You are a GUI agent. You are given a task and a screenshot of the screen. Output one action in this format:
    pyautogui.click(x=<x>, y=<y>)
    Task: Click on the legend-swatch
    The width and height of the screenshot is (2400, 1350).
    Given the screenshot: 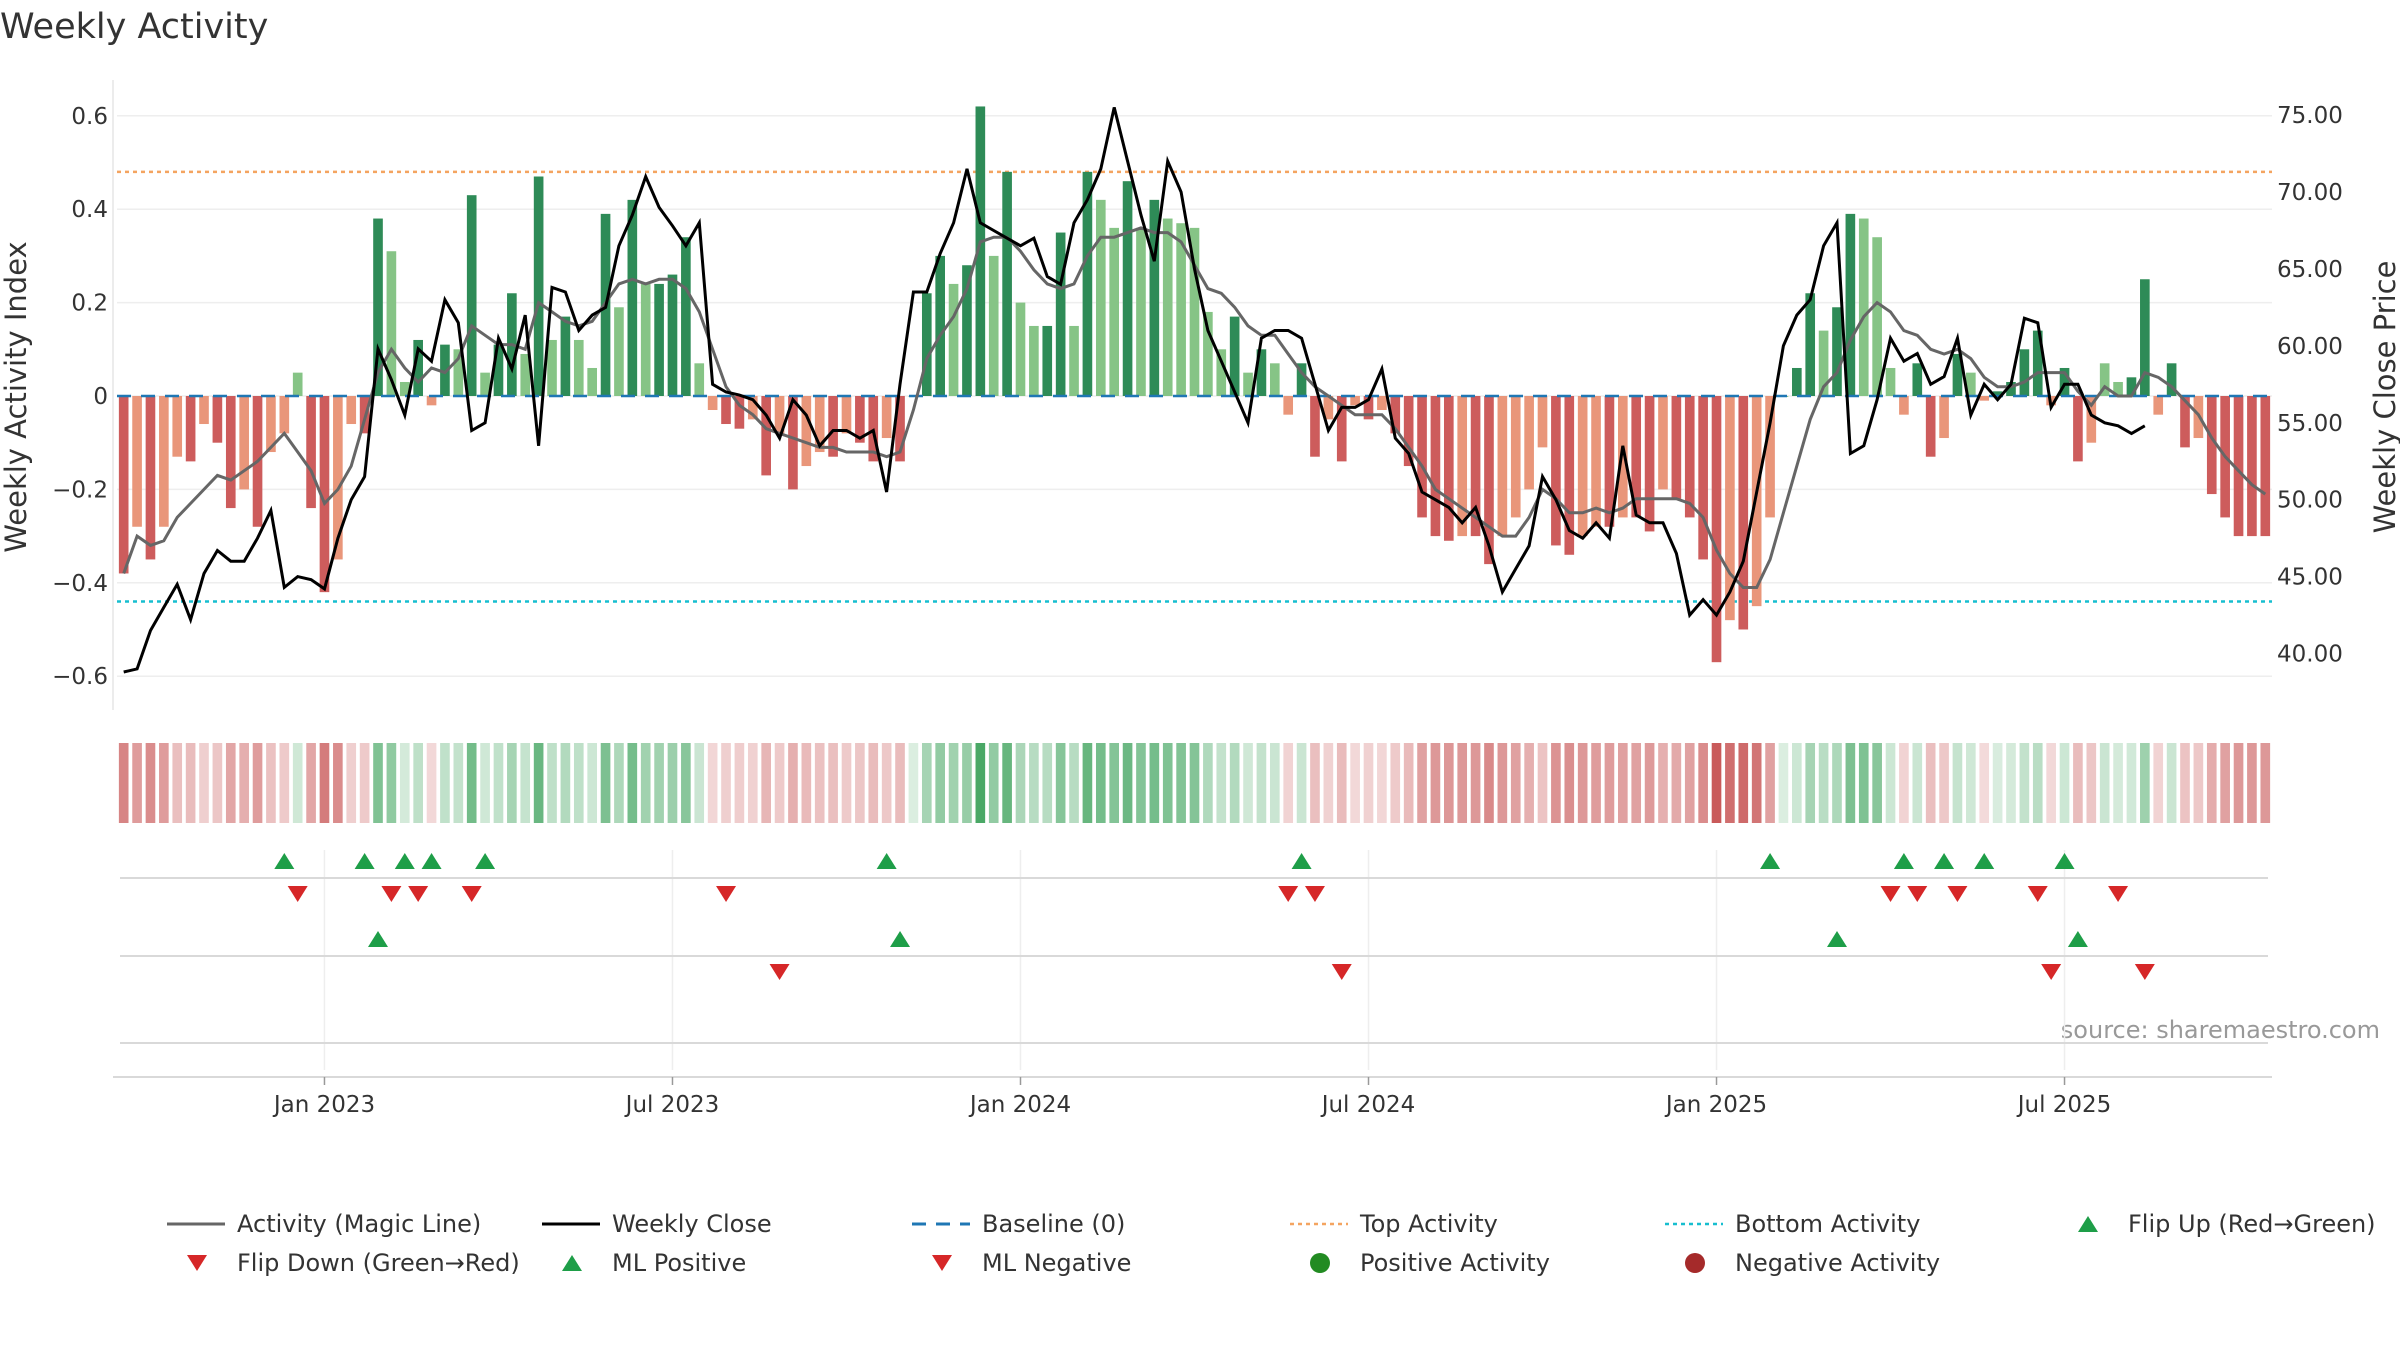 What is the action you would take?
    pyautogui.click(x=2088, y=1224)
    